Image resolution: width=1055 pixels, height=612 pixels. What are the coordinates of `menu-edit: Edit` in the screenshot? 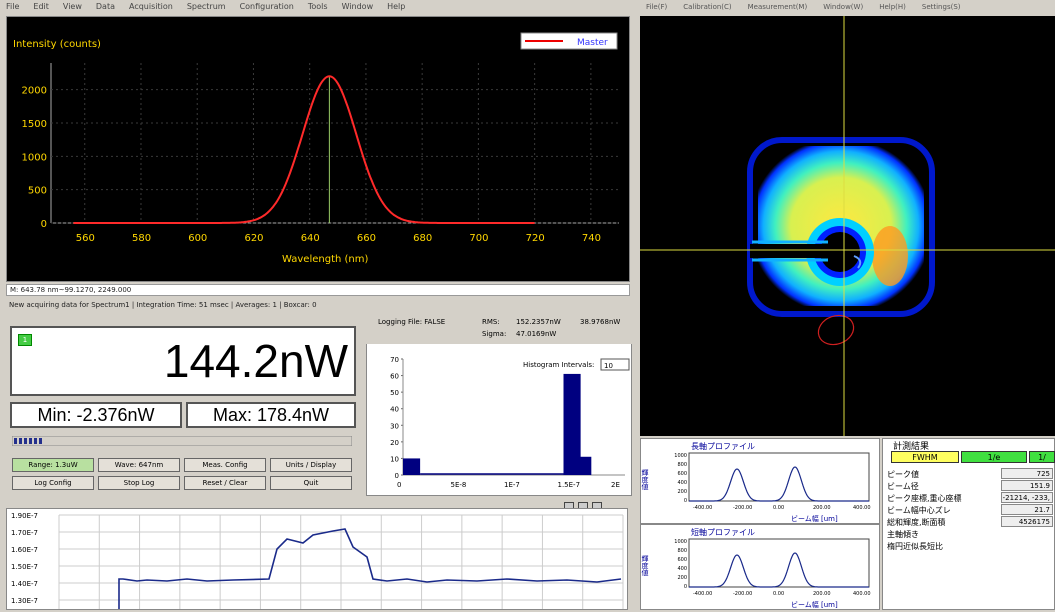 It's located at (41, 6).